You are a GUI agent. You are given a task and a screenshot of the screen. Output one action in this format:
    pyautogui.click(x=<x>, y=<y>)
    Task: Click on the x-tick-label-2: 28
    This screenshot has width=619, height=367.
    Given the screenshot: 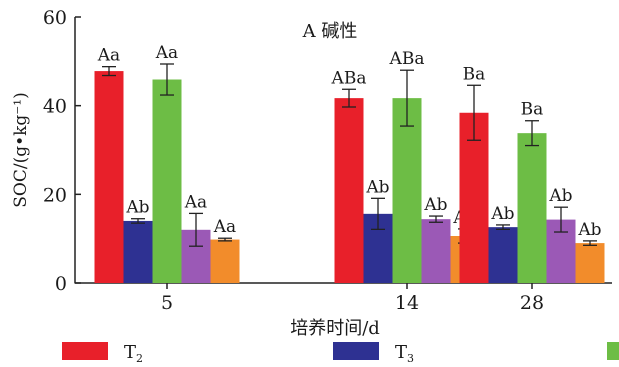 What is the action you would take?
    pyautogui.click(x=532, y=303)
    